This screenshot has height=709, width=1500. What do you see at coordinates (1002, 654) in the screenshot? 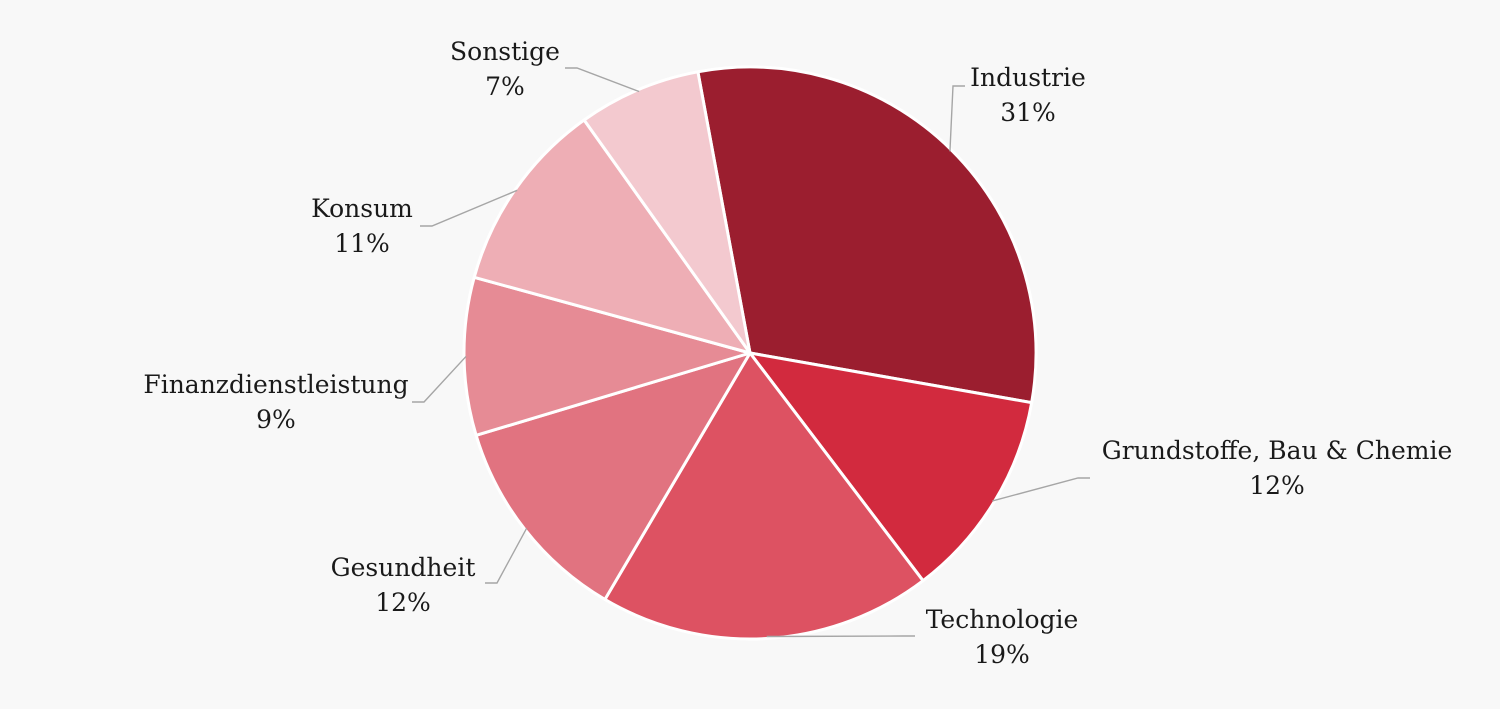
I see `slice-value-technologie: 19%` at bounding box center [1002, 654].